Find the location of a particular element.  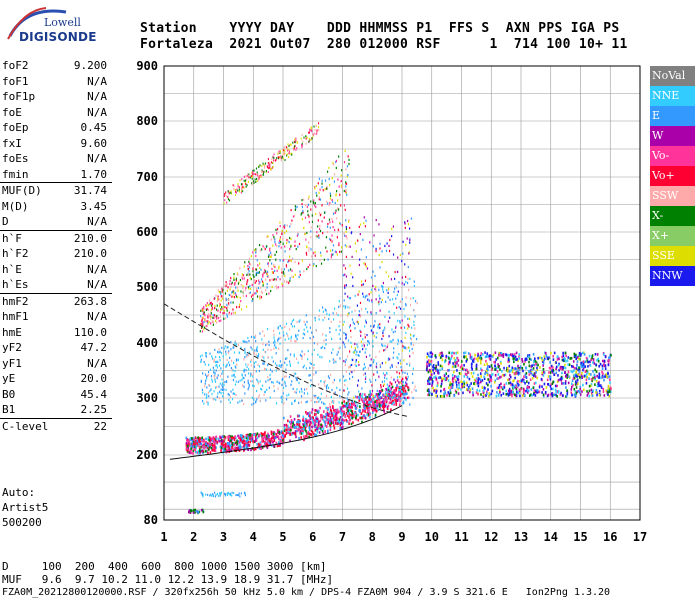

param-row: yF2 47.2 is located at coordinates (56, 348).